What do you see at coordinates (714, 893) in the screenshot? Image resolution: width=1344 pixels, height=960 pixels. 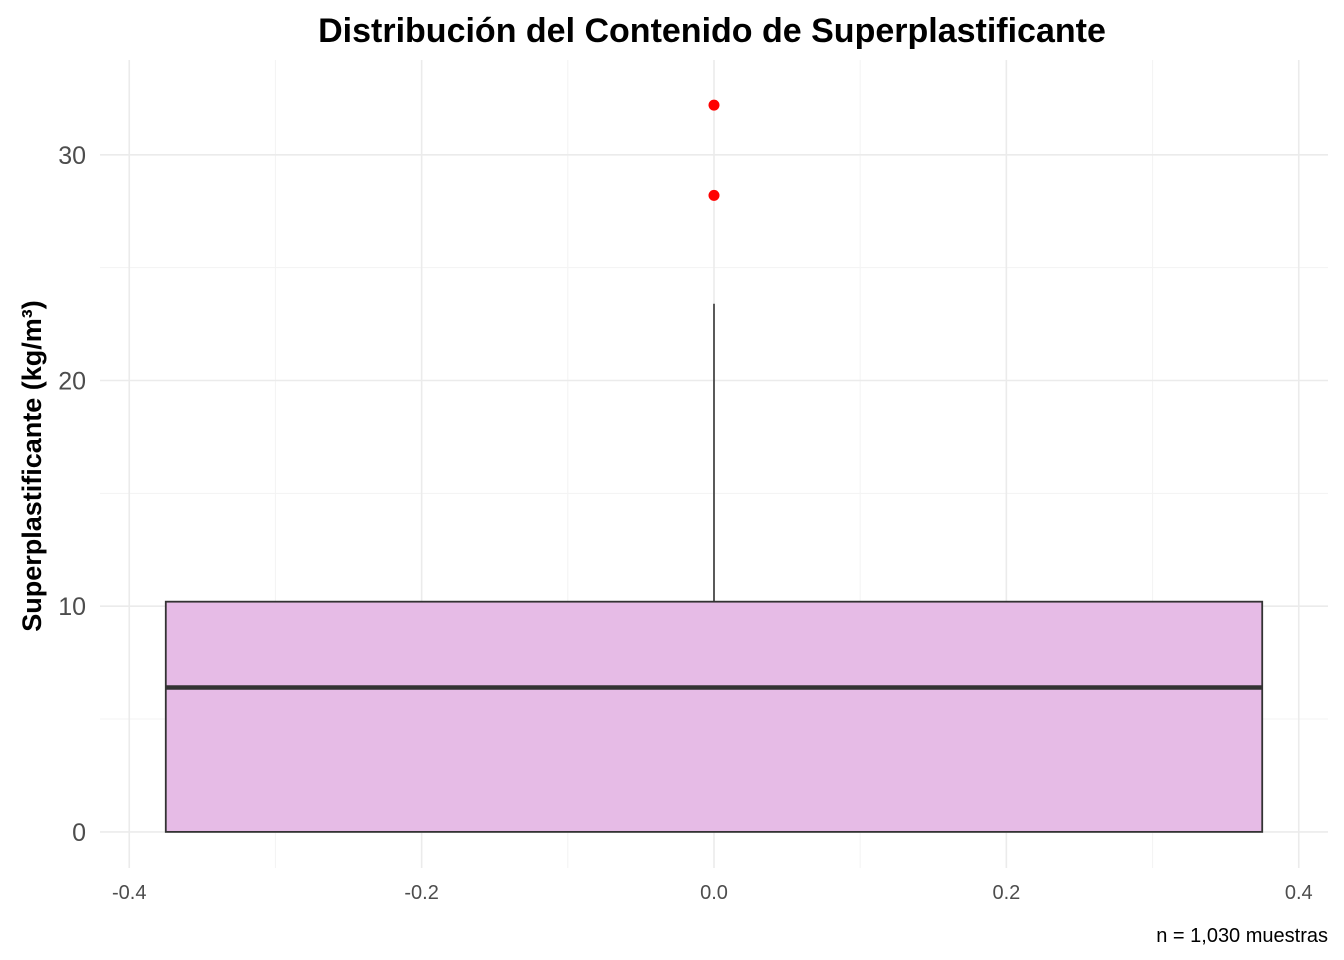 I see `x-tick-label: 0.0` at bounding box center [714, 893].